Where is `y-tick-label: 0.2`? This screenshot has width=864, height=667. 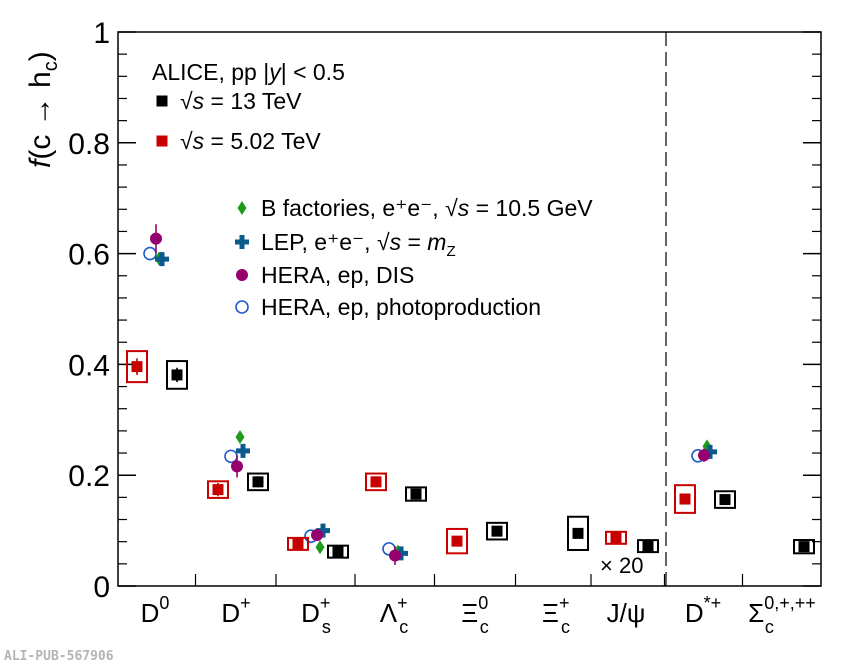
y-tick-label: 0.2 is located at coordinates (89, 476).